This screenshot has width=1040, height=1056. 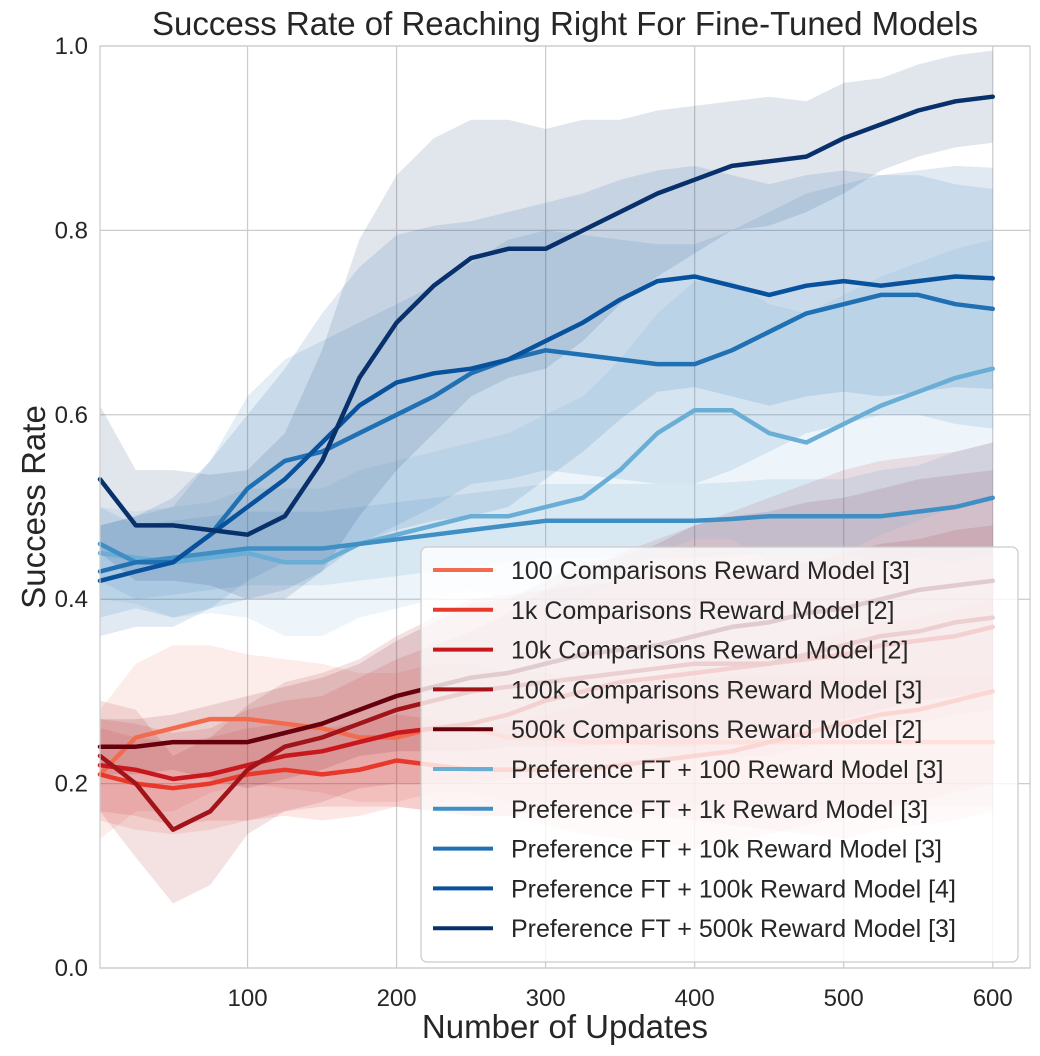 I want to click on legend-item-label: 500k Comparisons Reward Model [2], so click(x=716, y=730).